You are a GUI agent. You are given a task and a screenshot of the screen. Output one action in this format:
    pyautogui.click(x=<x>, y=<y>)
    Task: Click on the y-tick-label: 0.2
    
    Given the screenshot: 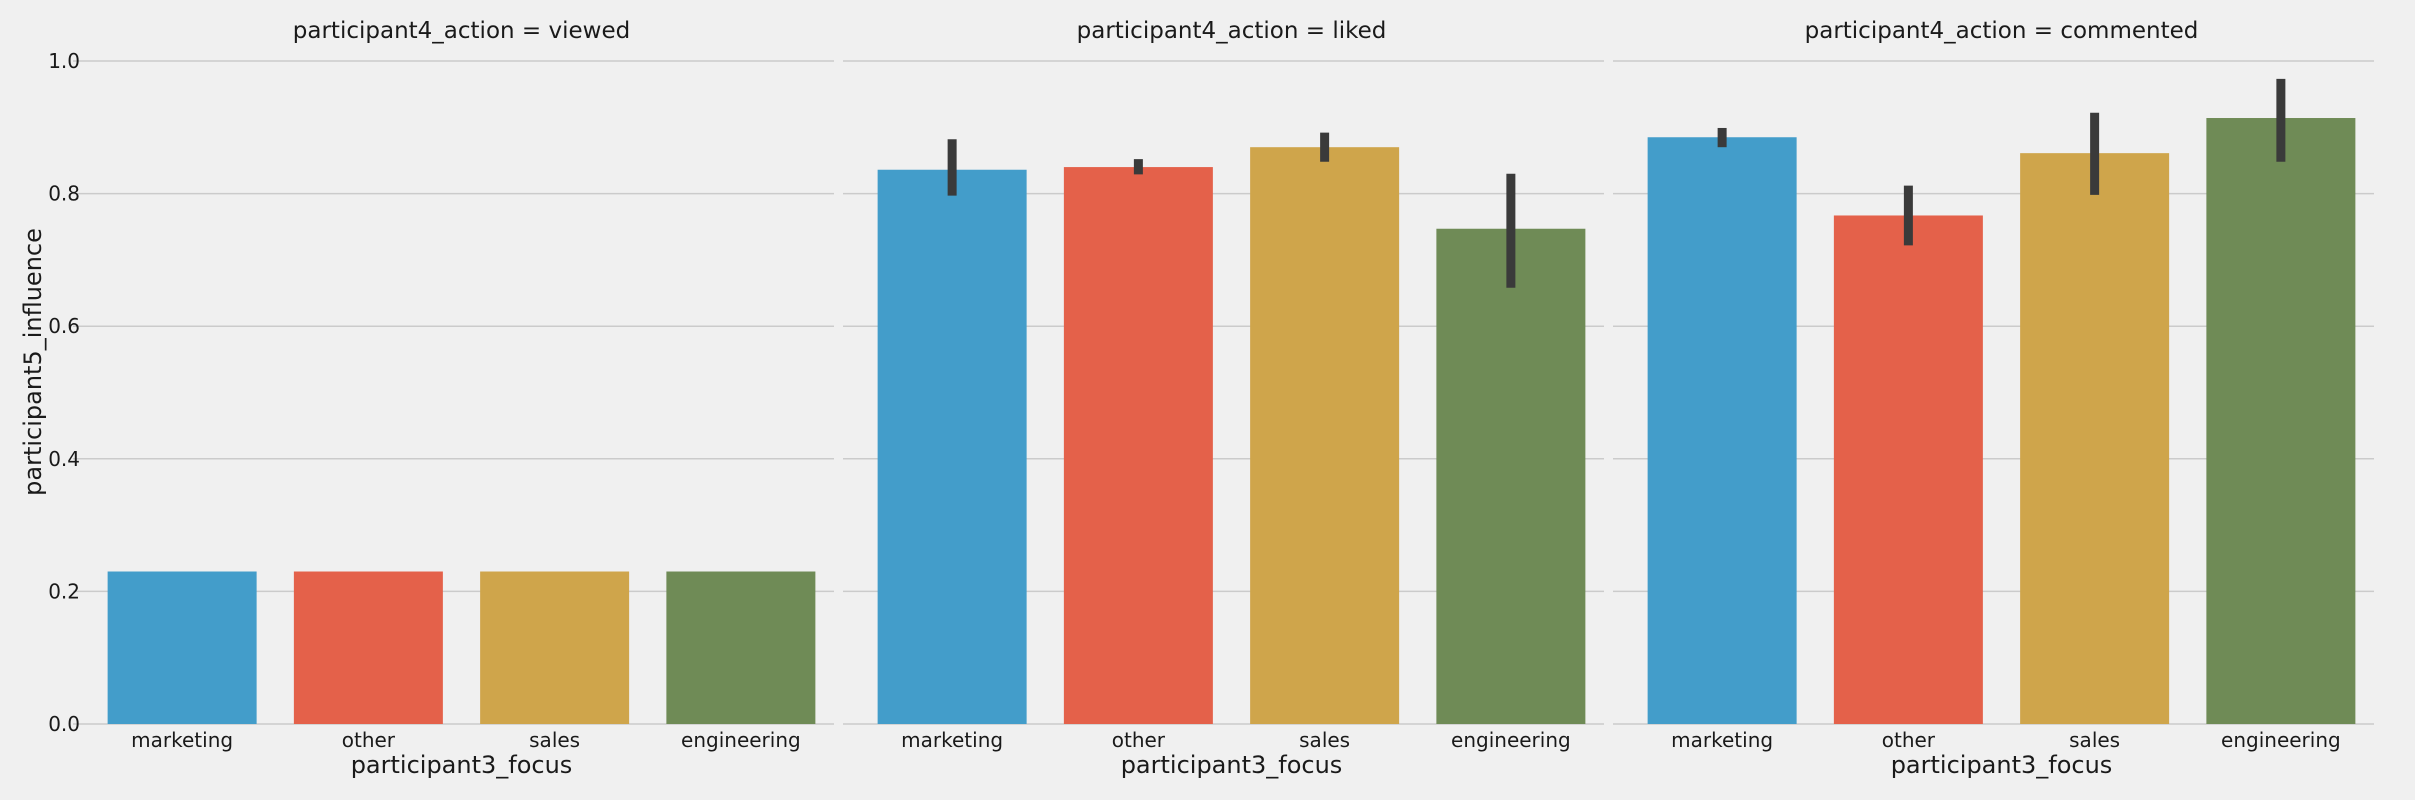 What is the action you would take?
    pyautogui.click(x=64, y=591)
    